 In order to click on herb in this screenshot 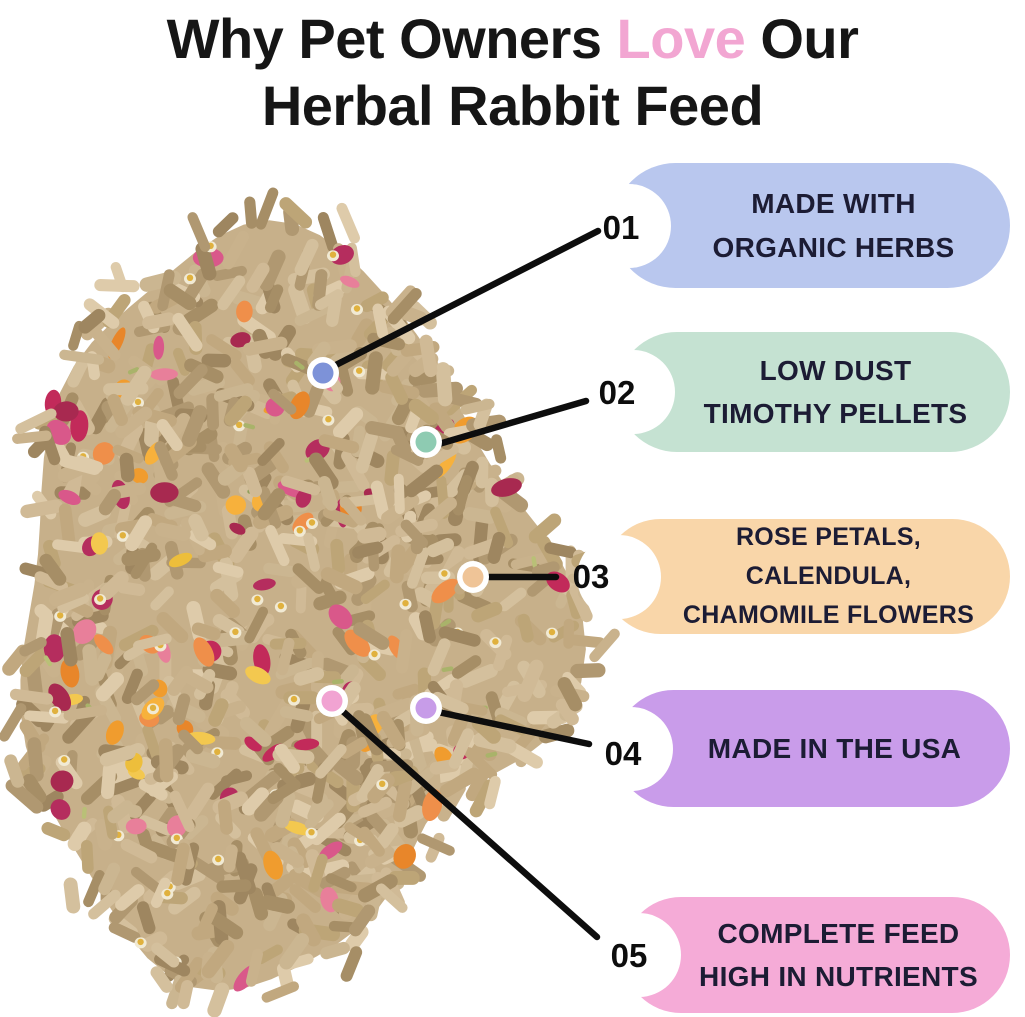, I will do `click(447, 669)`.